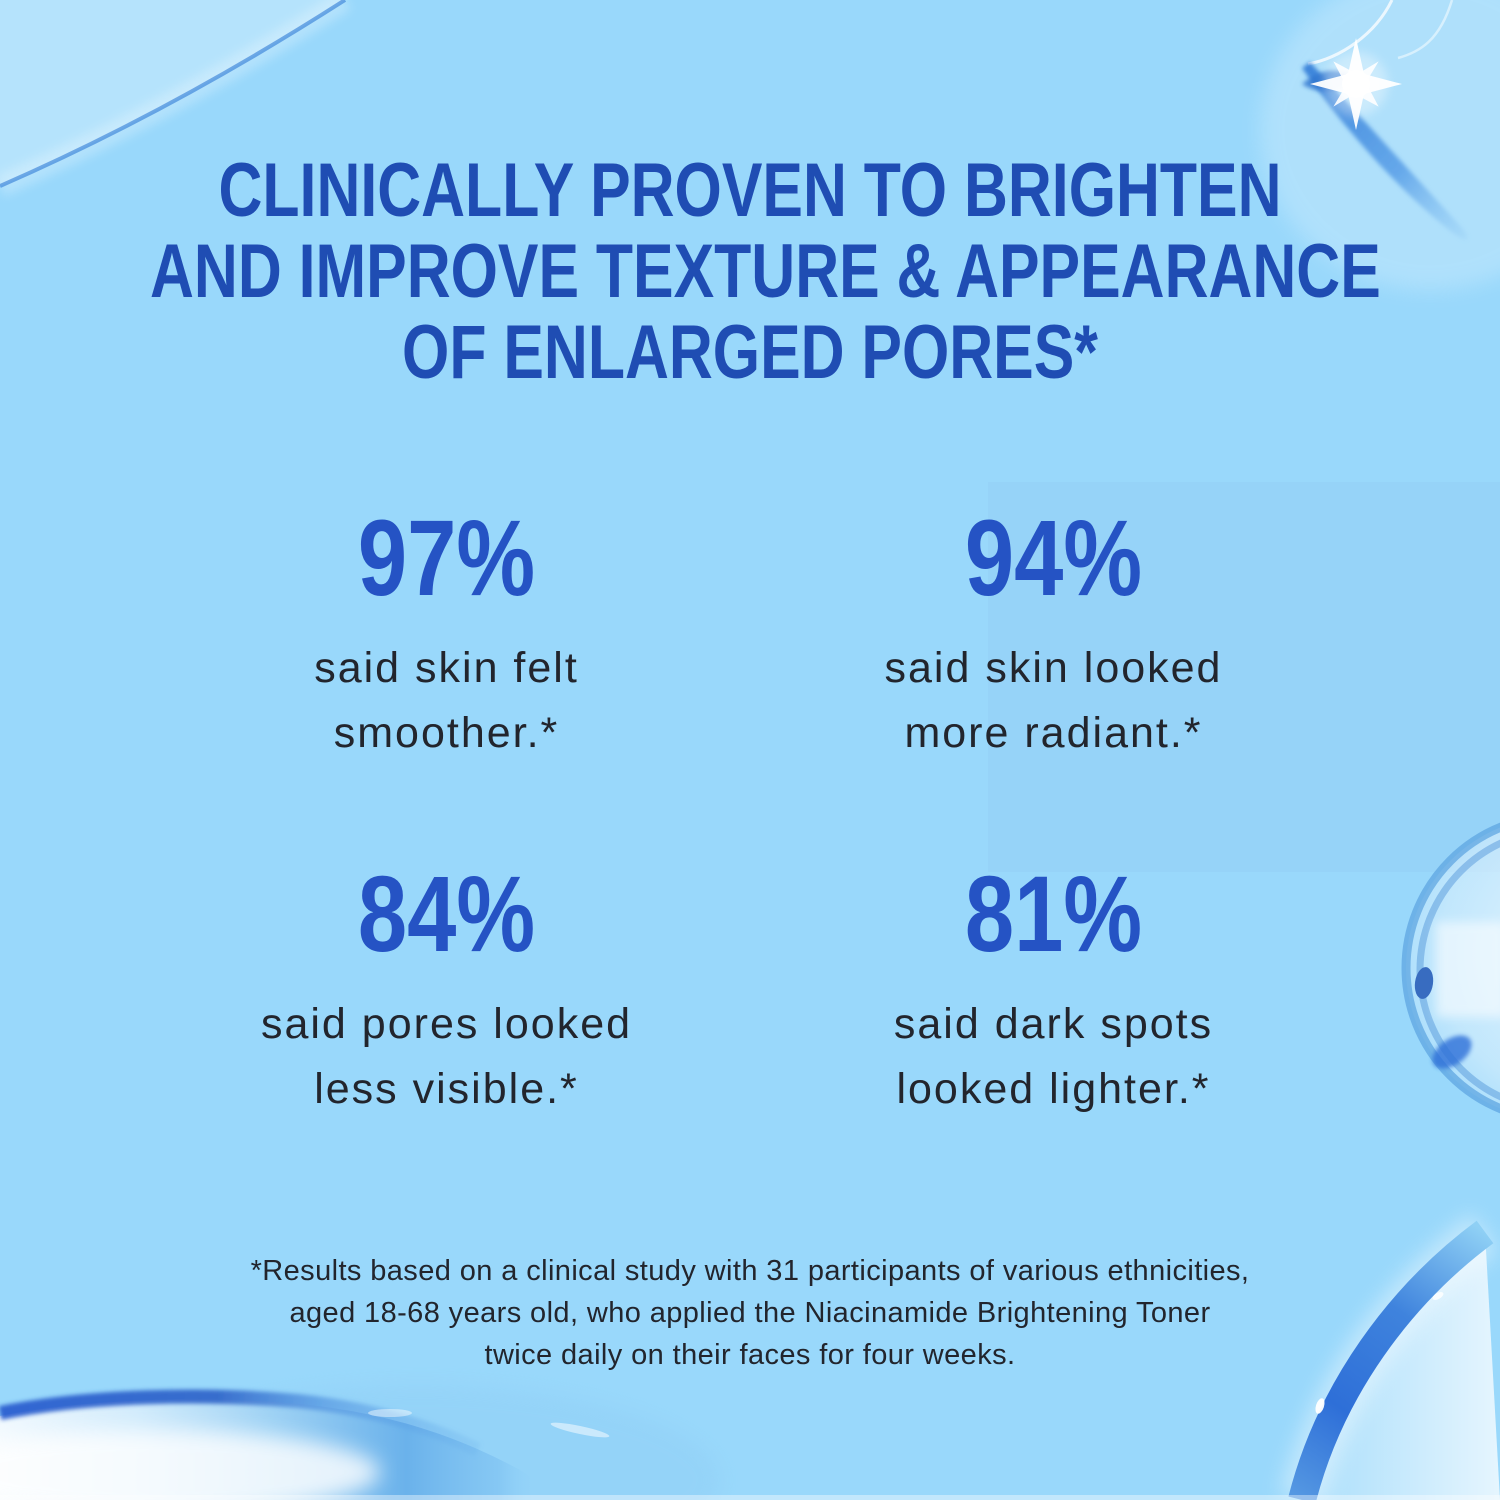 This screenshot has height=1500, width=1500. What do you see at coordinates (1053, 913) in the screenshot?
I see `stat-value: 81%` at bounding box center [1053, 913].